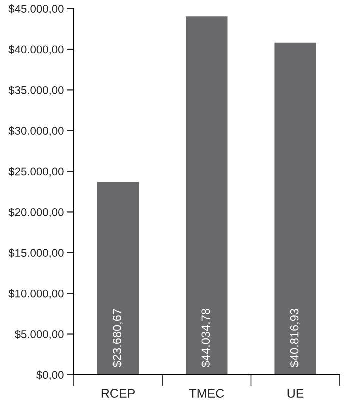 This screenshot has width=344, height=401. Describe the element at coordinates (206, 338) in the screenshot. I see `data-label: $44.034,78` at that location.